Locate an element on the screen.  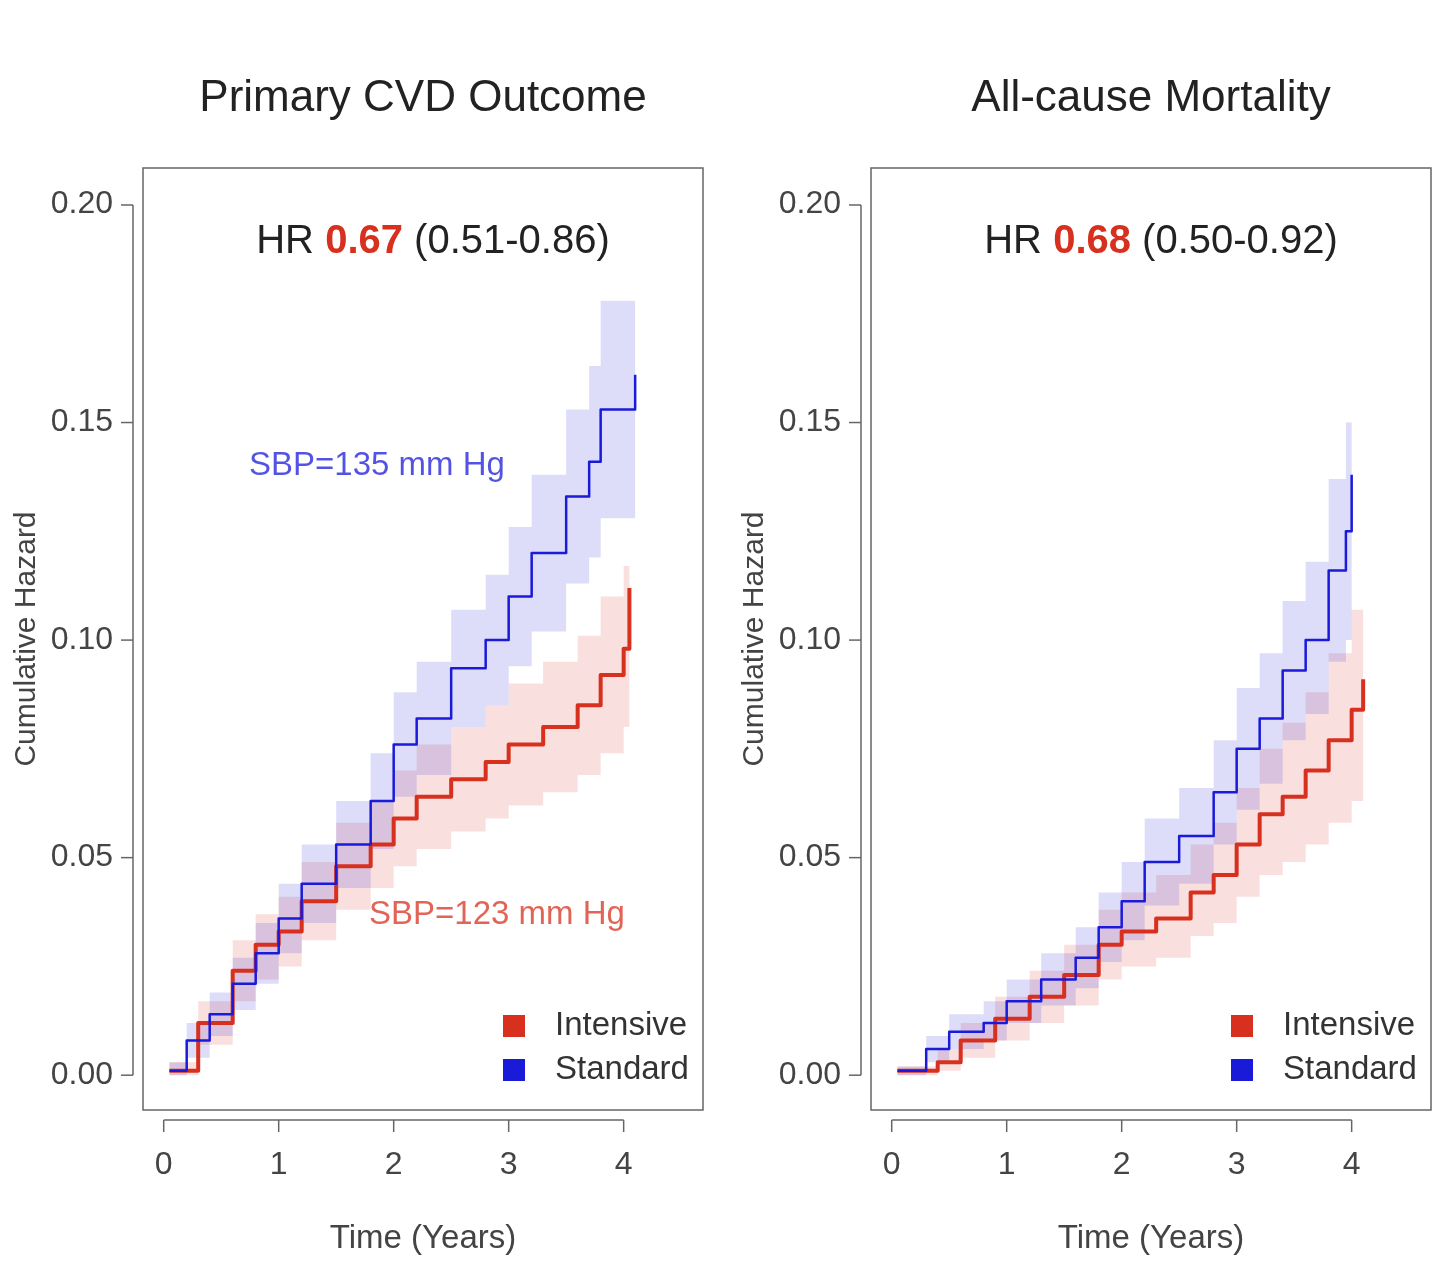
chart-title: Primary CVD Outcome is located at coordinates (423, 95).